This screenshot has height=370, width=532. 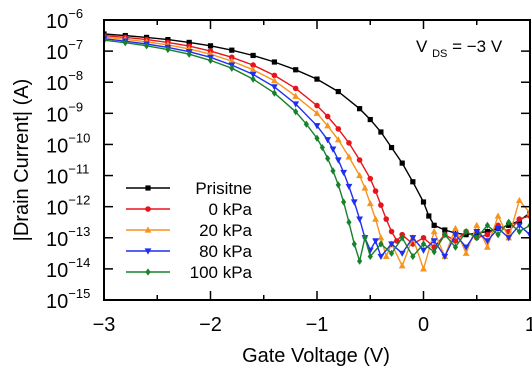 I want to click on vds-annotation-suffix: = −3 V, so click(x=477, y=46).